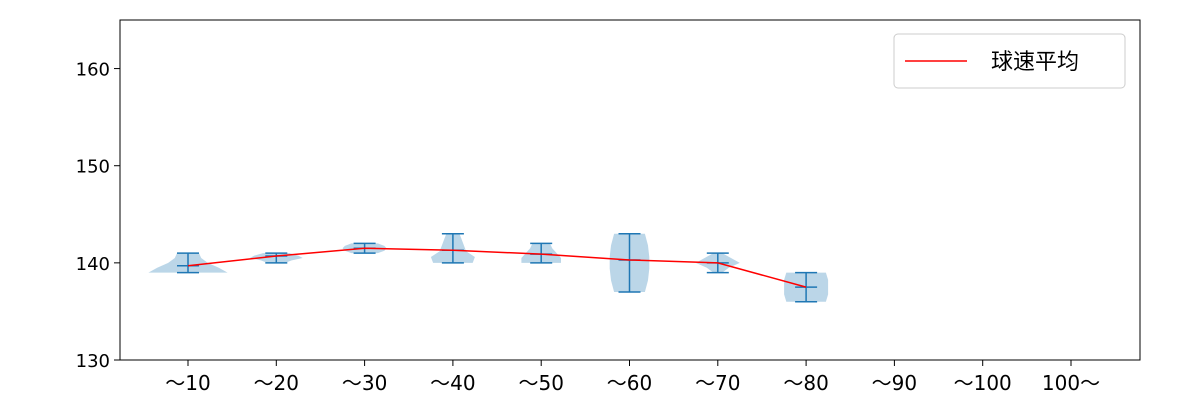  I want to click on y-tick-label: 140, so click(93, 264).